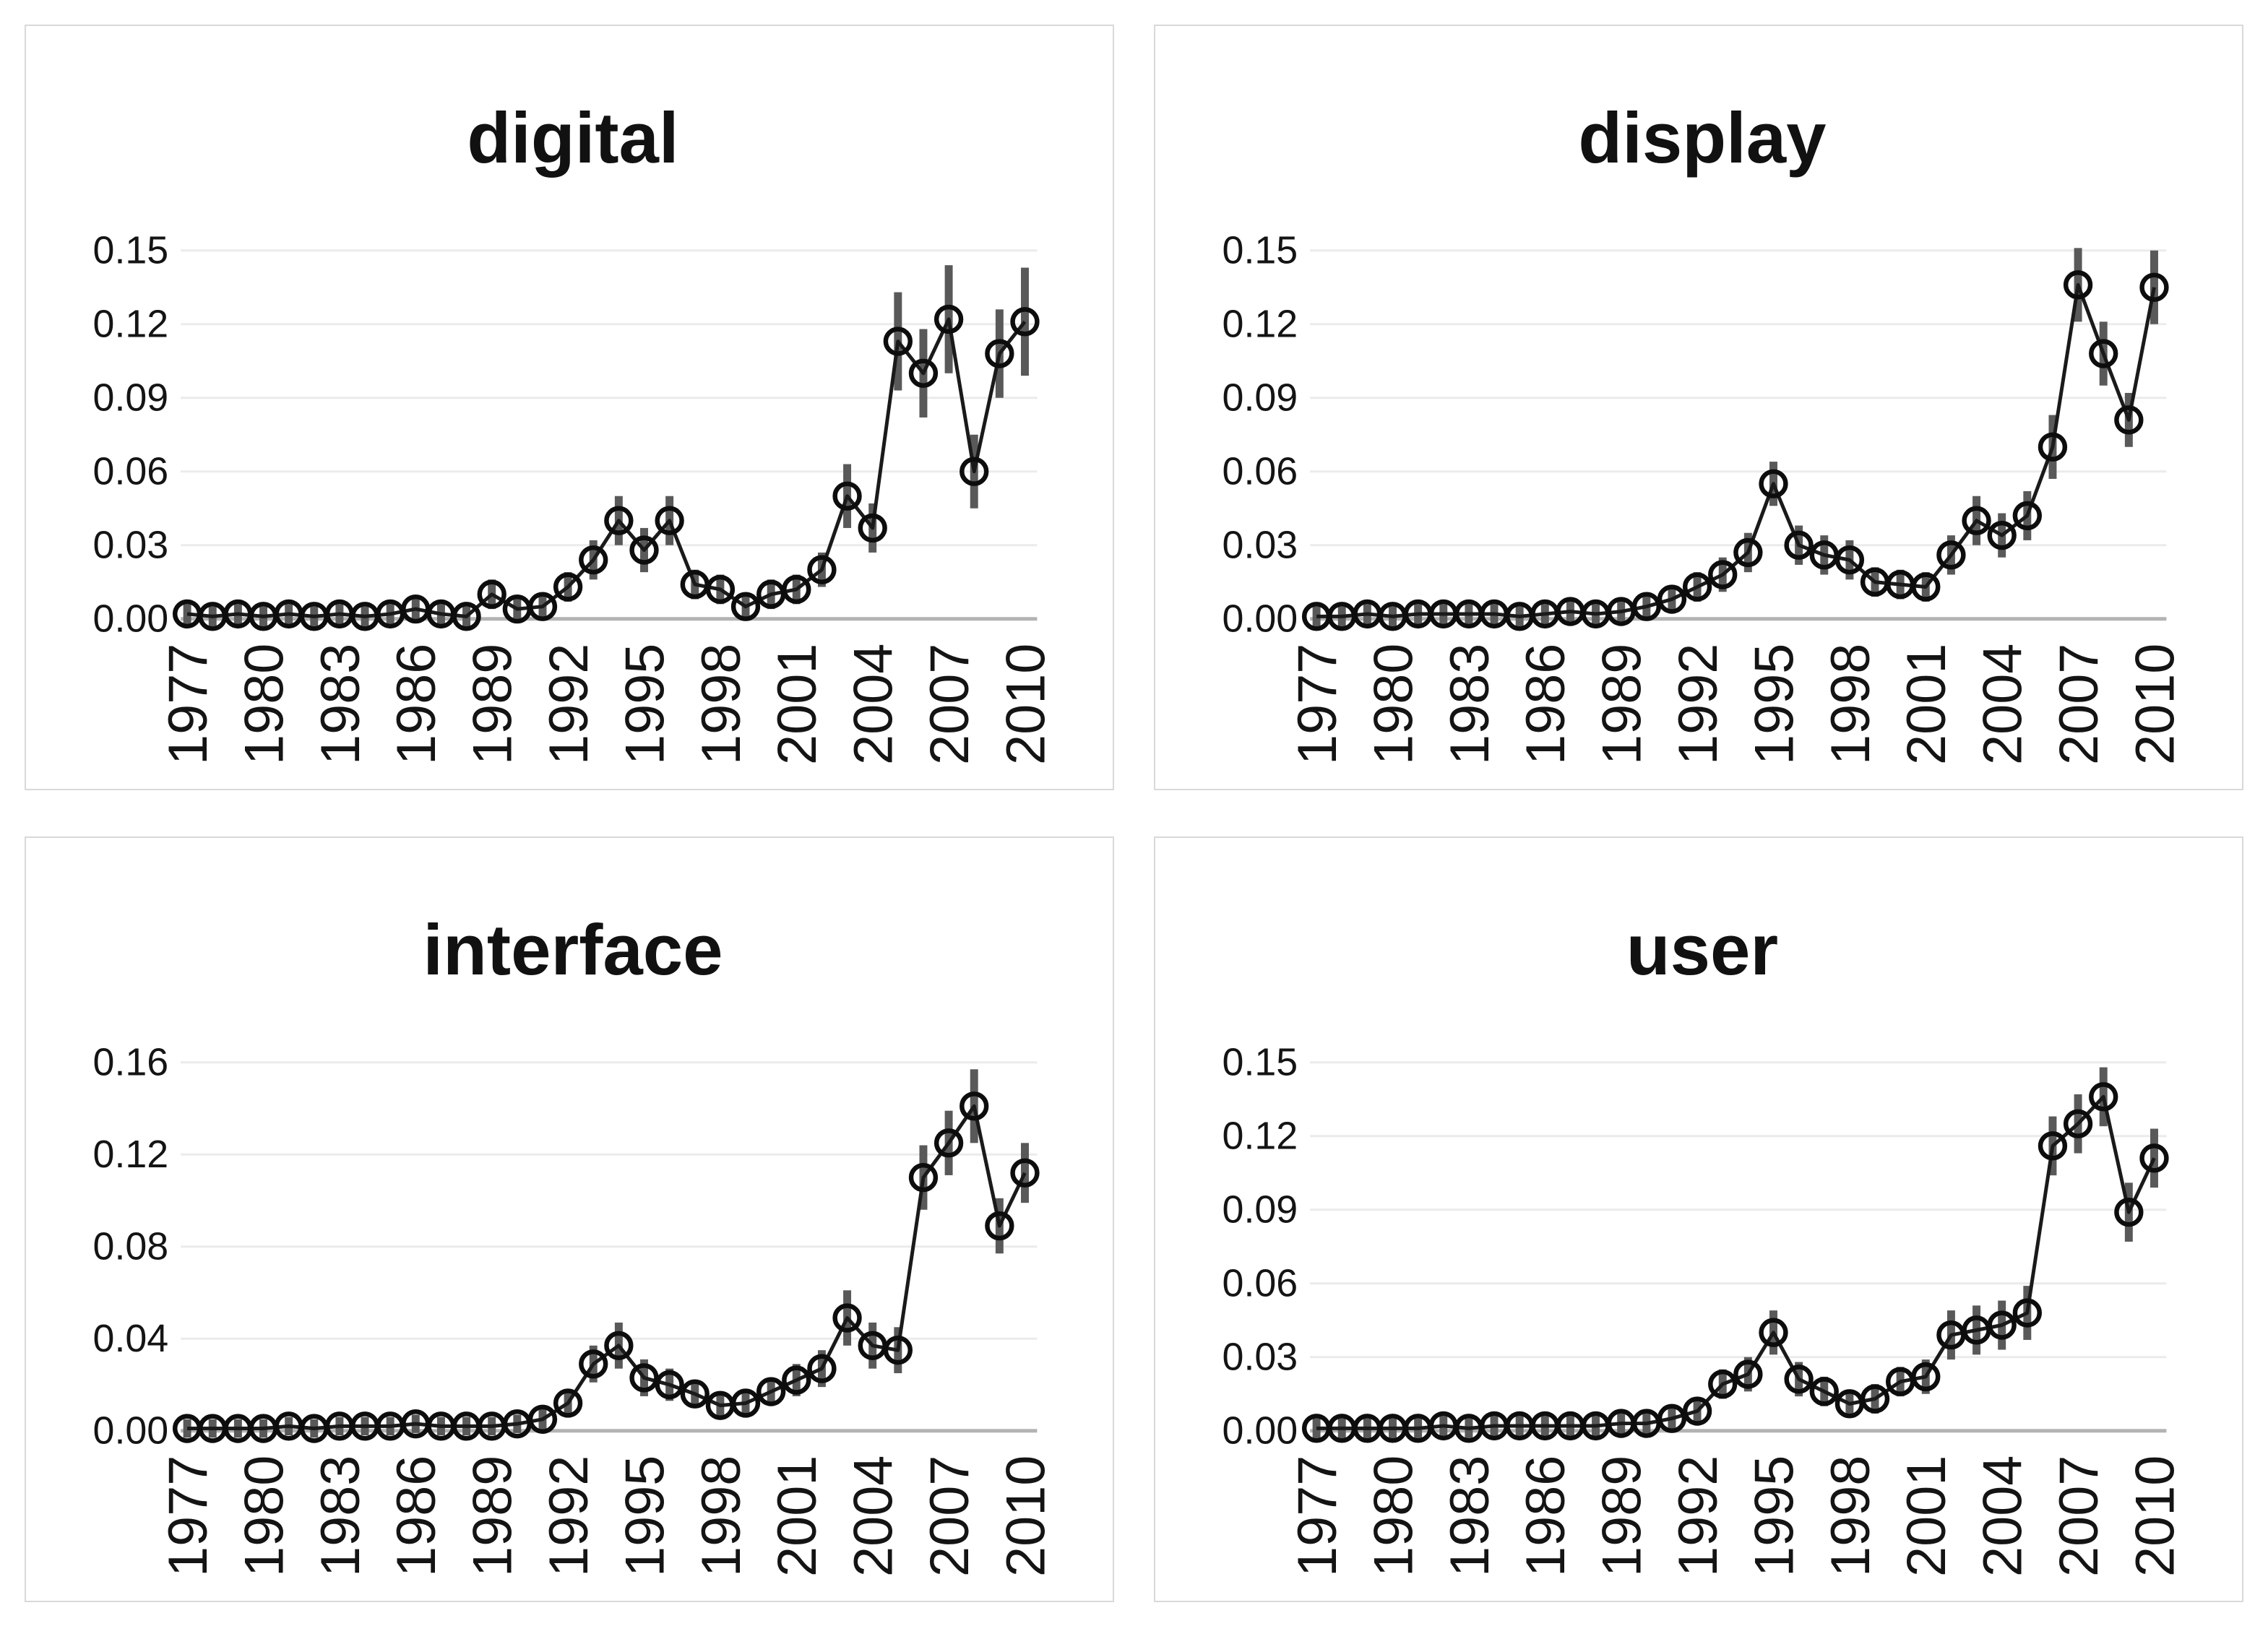 The image size is (2268, 1626). Describe the element at coordinates (131, 250) in the screenshot. I see `y-tick-label: 0.15` at that location.